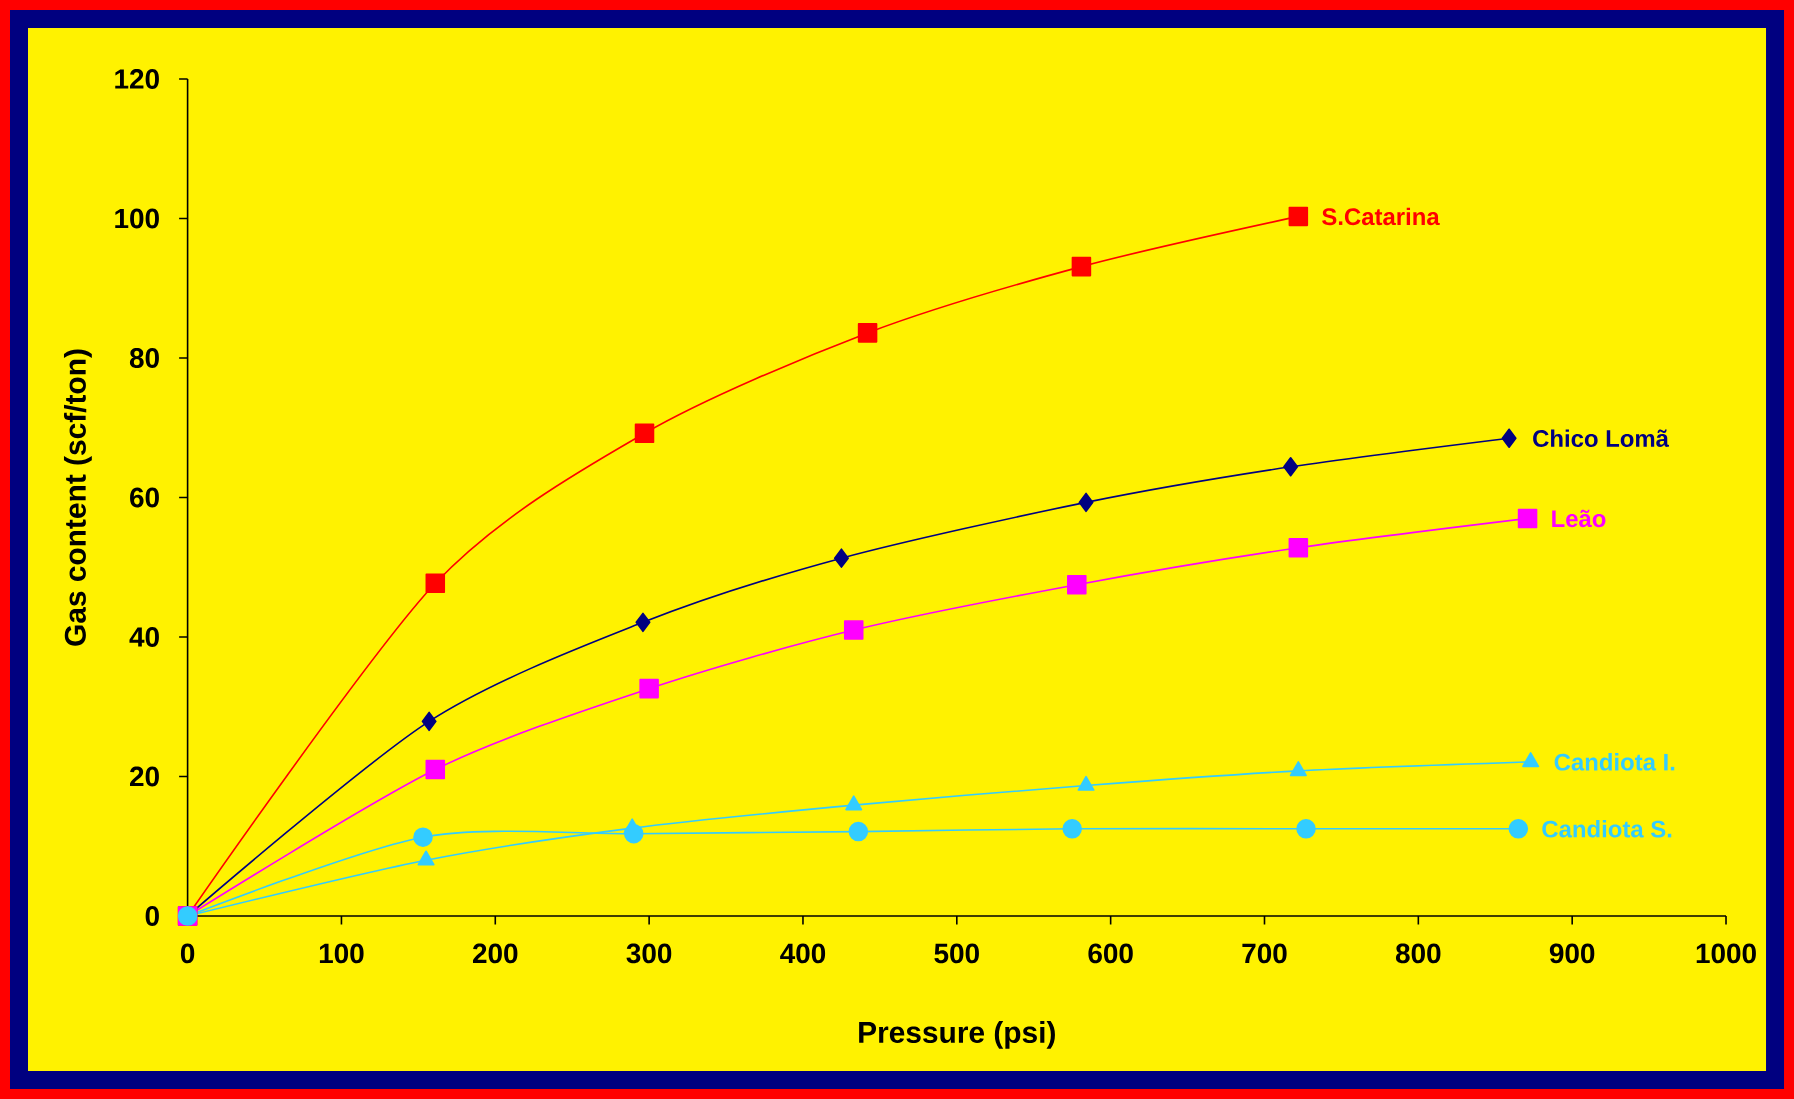 The width and height of the screenshot is (1794, 1099). I want to click on series-label: Leão, so click(1579, 518).